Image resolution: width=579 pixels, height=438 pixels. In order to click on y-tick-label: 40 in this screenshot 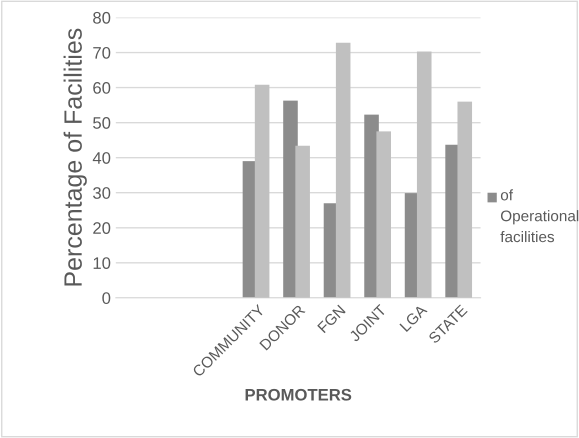, I will do `click(101, 158)`.